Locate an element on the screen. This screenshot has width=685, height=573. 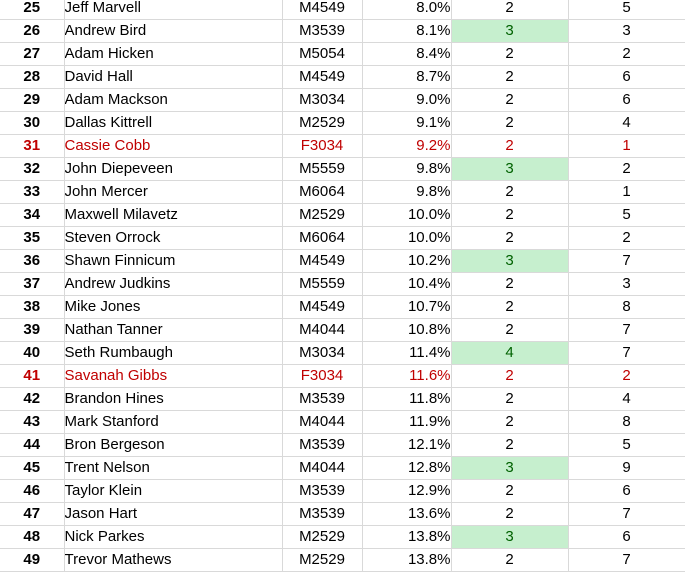
value2-cell: 4 is located at coordinates (626, 123).